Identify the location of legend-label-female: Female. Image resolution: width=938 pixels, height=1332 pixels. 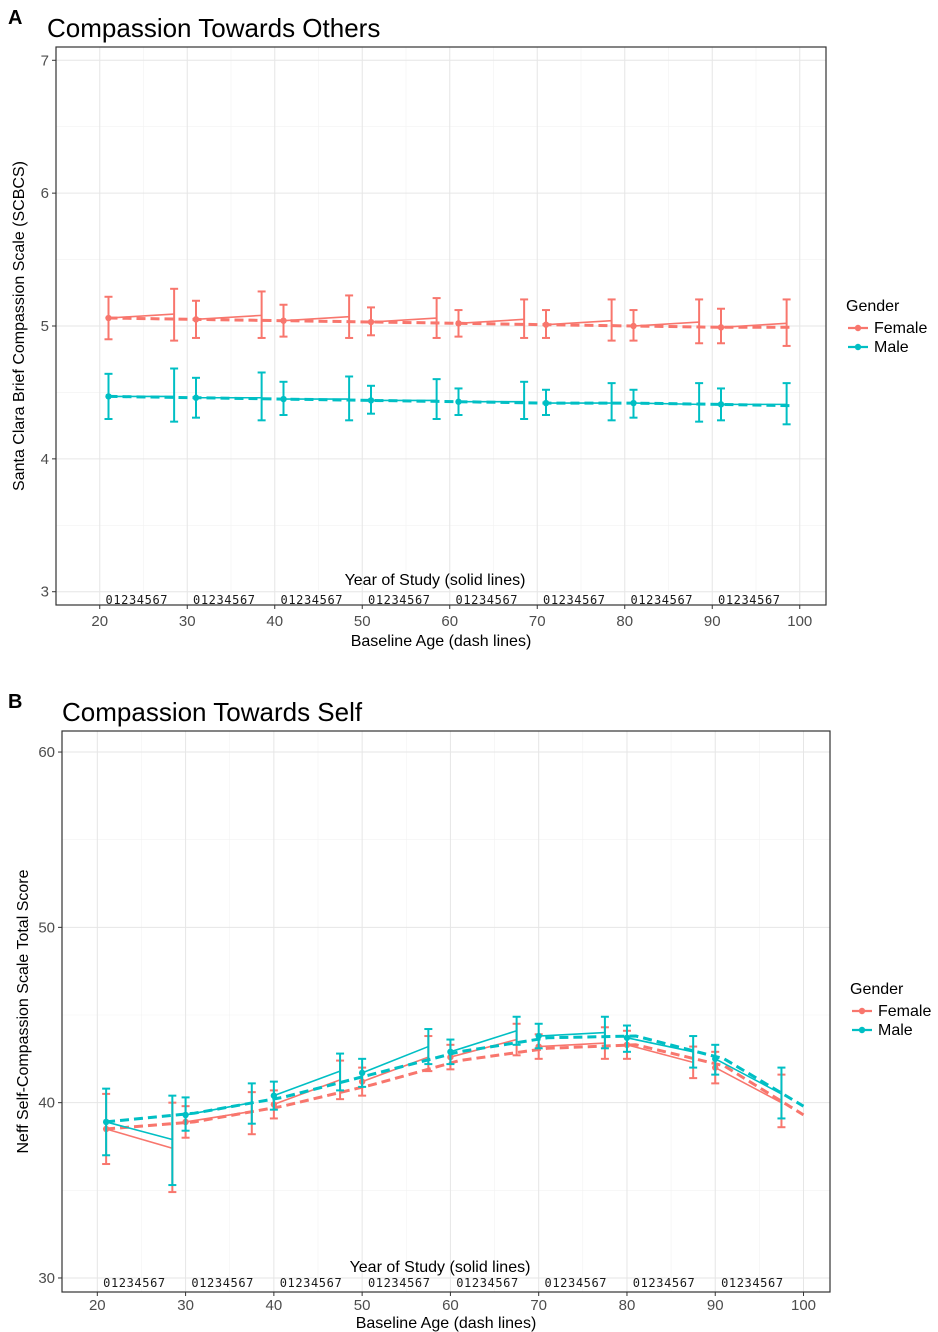
(904, 1011).